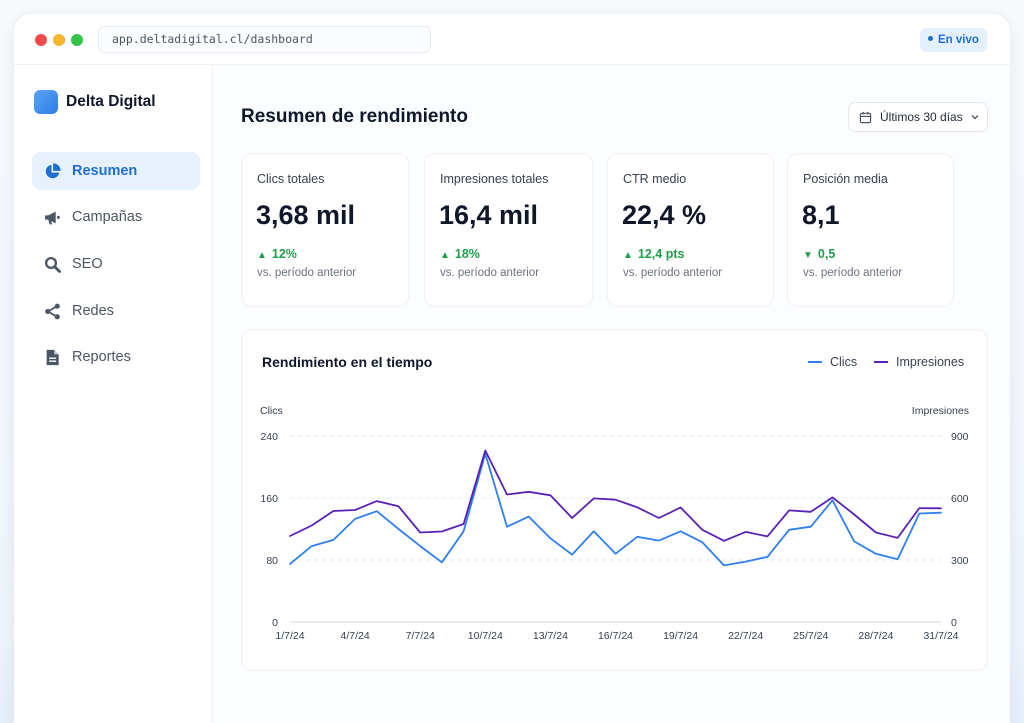 The width and height of the screenshot is (1024, 723). Describe the element at coordinates (107, 217) in the screenshot. I see `sidebar-item-label: Campañas` at that location.